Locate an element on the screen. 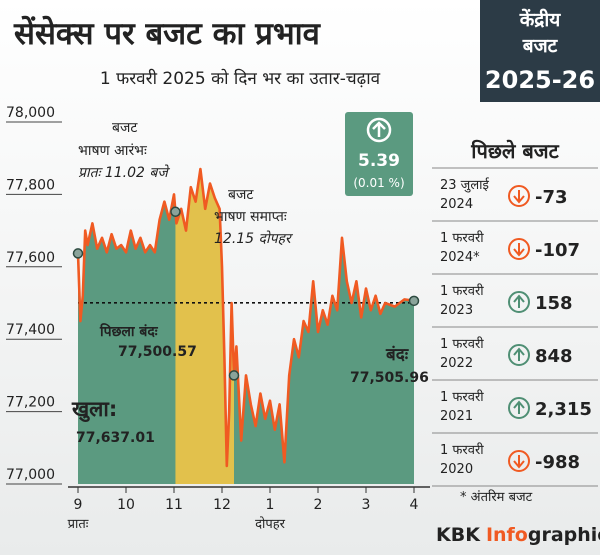 This screenshot has height=555, width=600. x-period-label: प्रातः is located at coordinates (78, 524).